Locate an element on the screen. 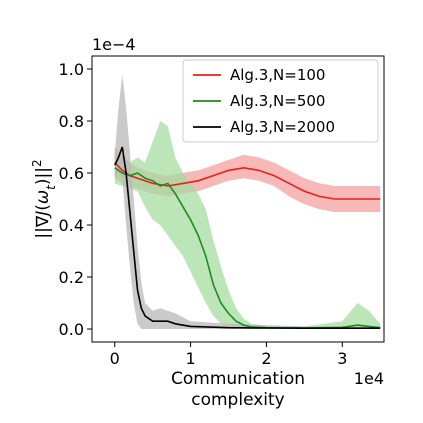 The image size is (423, 423). y-tick-label: 0.6 is located at coordinates (71, 173).